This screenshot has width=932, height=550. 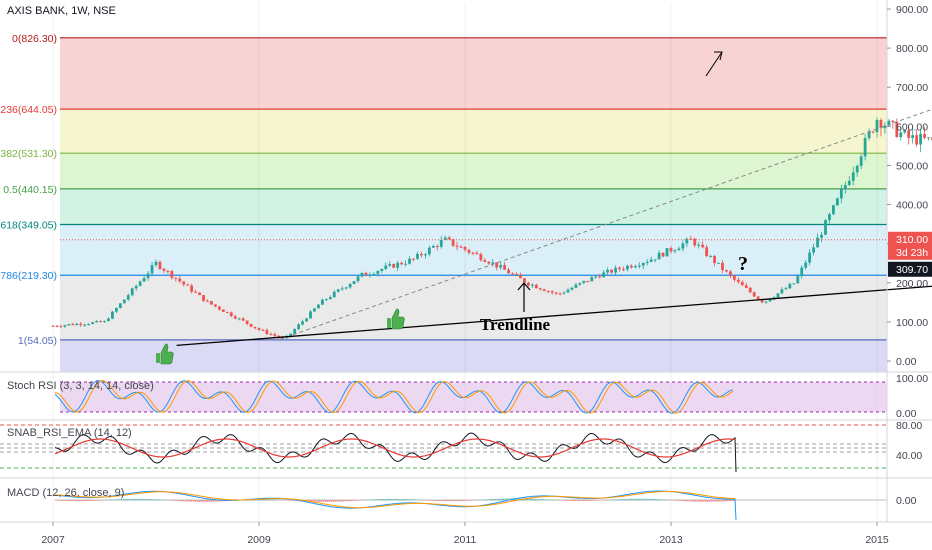 What do you see at coordinates (66, 493) in the screenshot?
I see `macd-label: MACD (12, 26, close, 9)` at bounding box center [66, 493].